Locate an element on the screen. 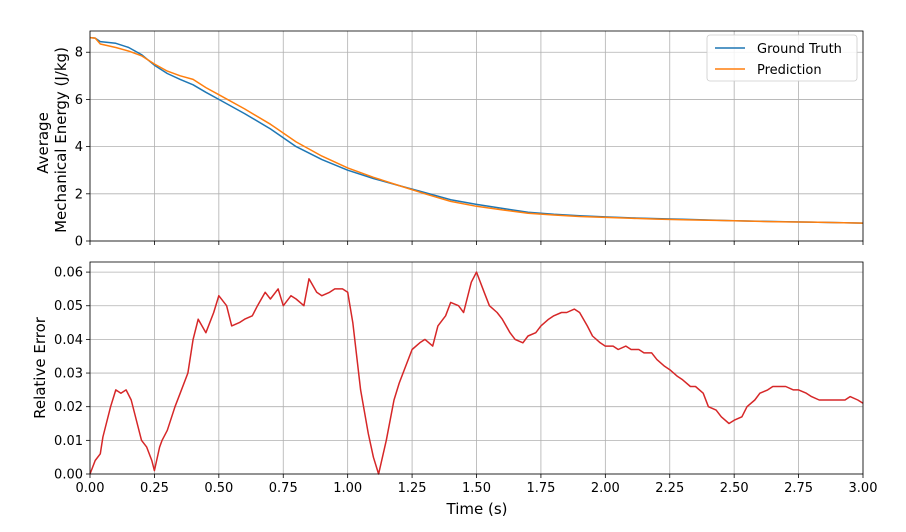 The image size is (906, 532). error-xtick-label: 1.50 is located at coordinates (476, 488).